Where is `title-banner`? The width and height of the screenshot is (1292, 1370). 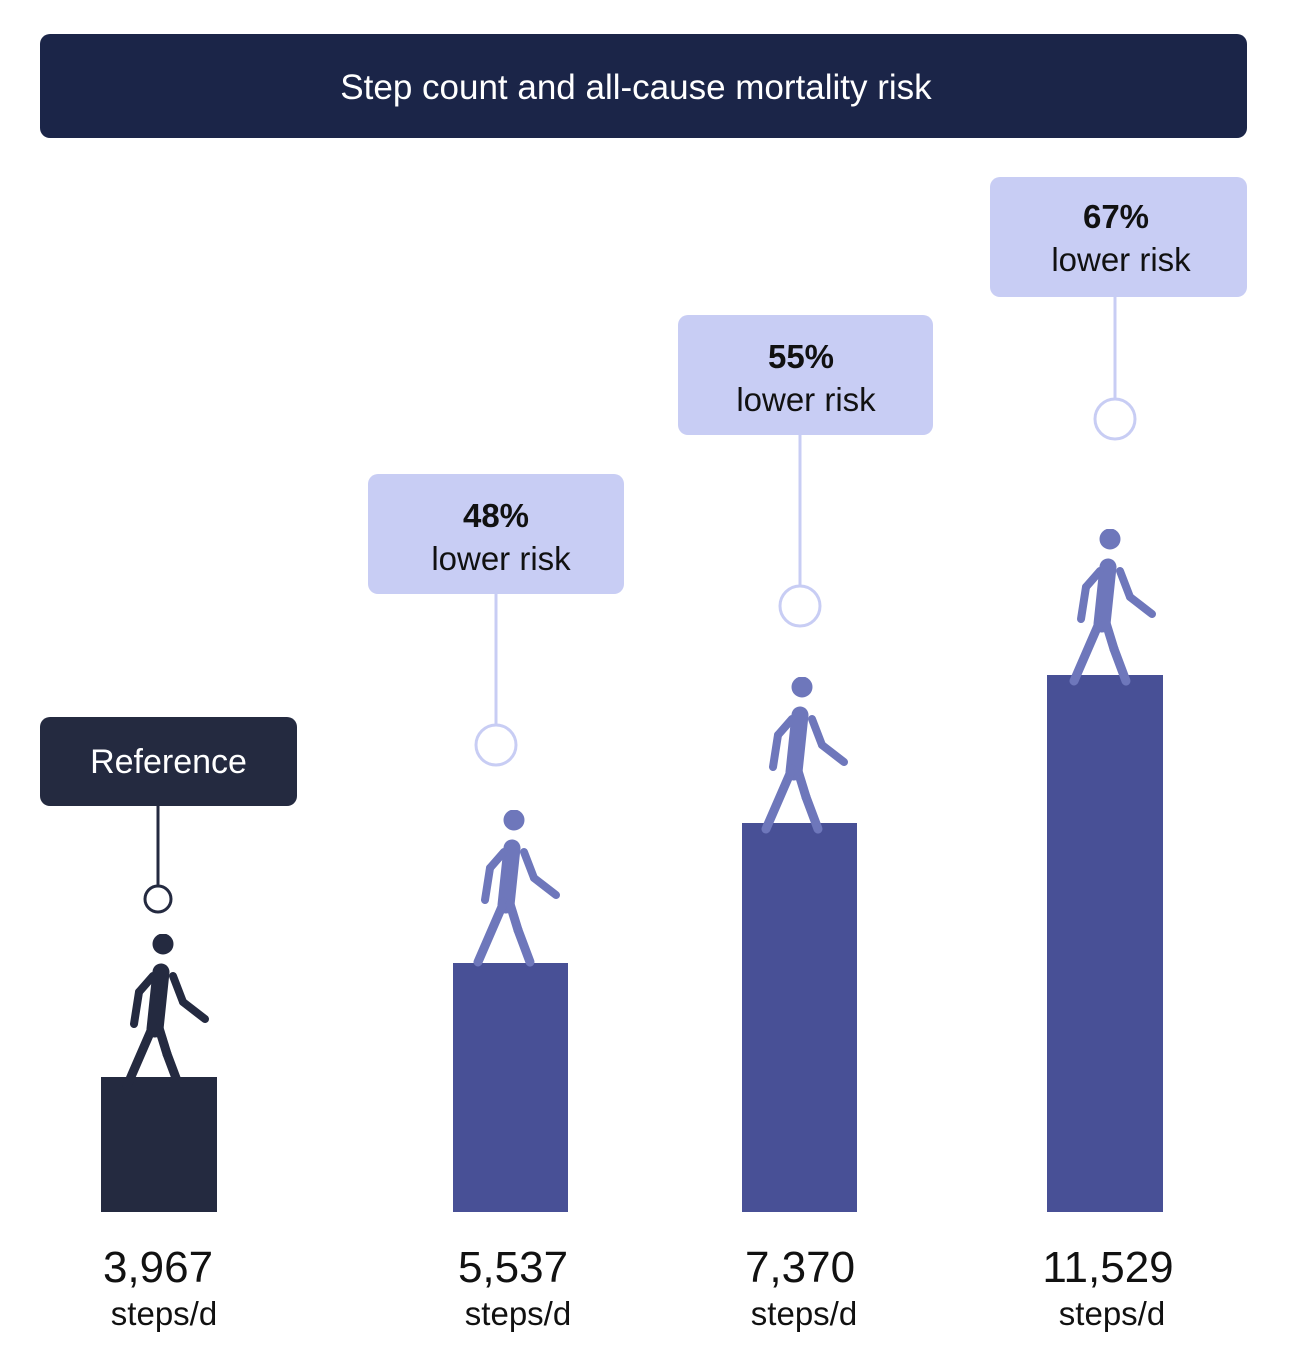 title-banner is located at coordinates (643, 86).